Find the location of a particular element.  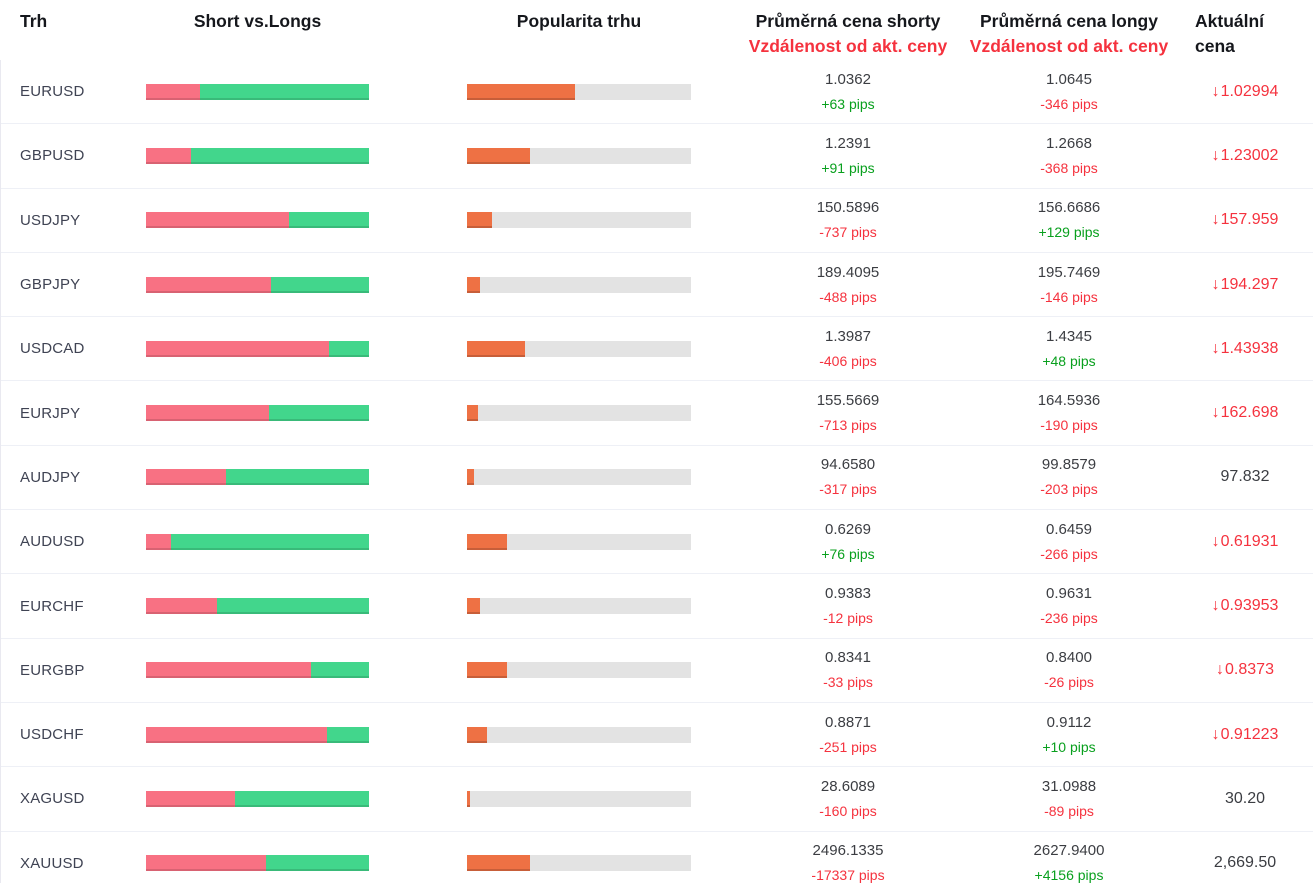

current-price: ↓0.91223 is located at coordinates (1245, 735).